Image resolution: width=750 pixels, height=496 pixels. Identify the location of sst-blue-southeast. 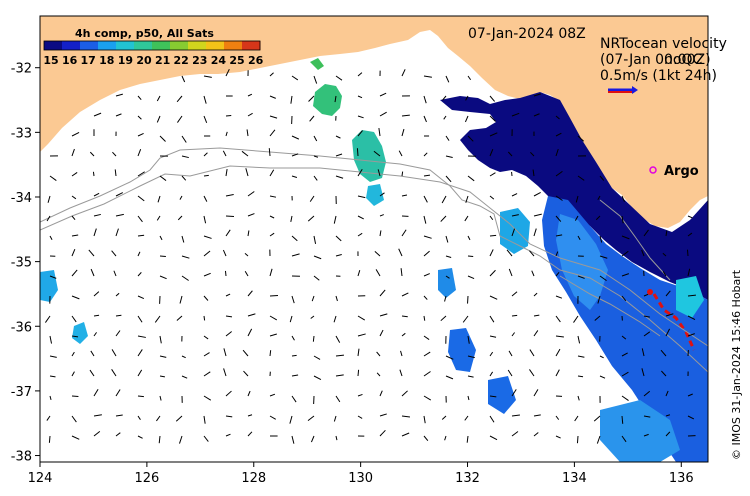
(640, 431).